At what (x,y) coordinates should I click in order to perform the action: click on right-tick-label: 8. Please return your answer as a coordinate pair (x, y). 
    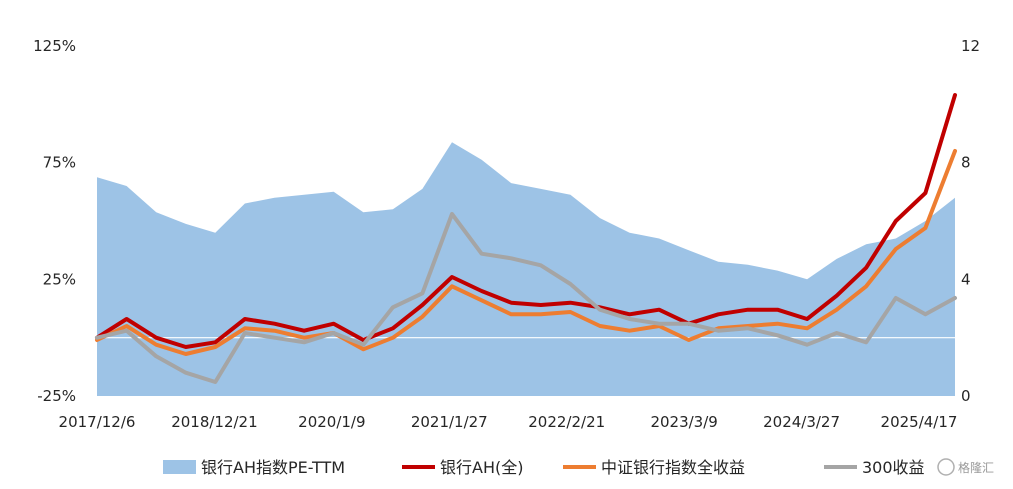
    Looking at the image, I should click on (966, 163).